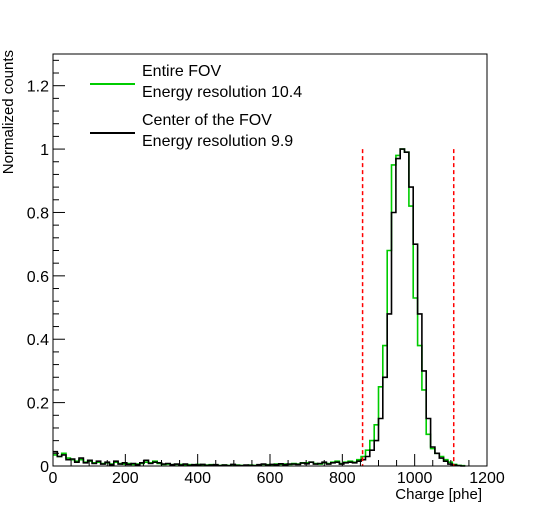 The width and height of the screenshot is (538, 517). What do you see at coordinates (438, 494) in the screenshot?
I see `x-axis-title: Charge [phe]` at bounding box center [438, 494].